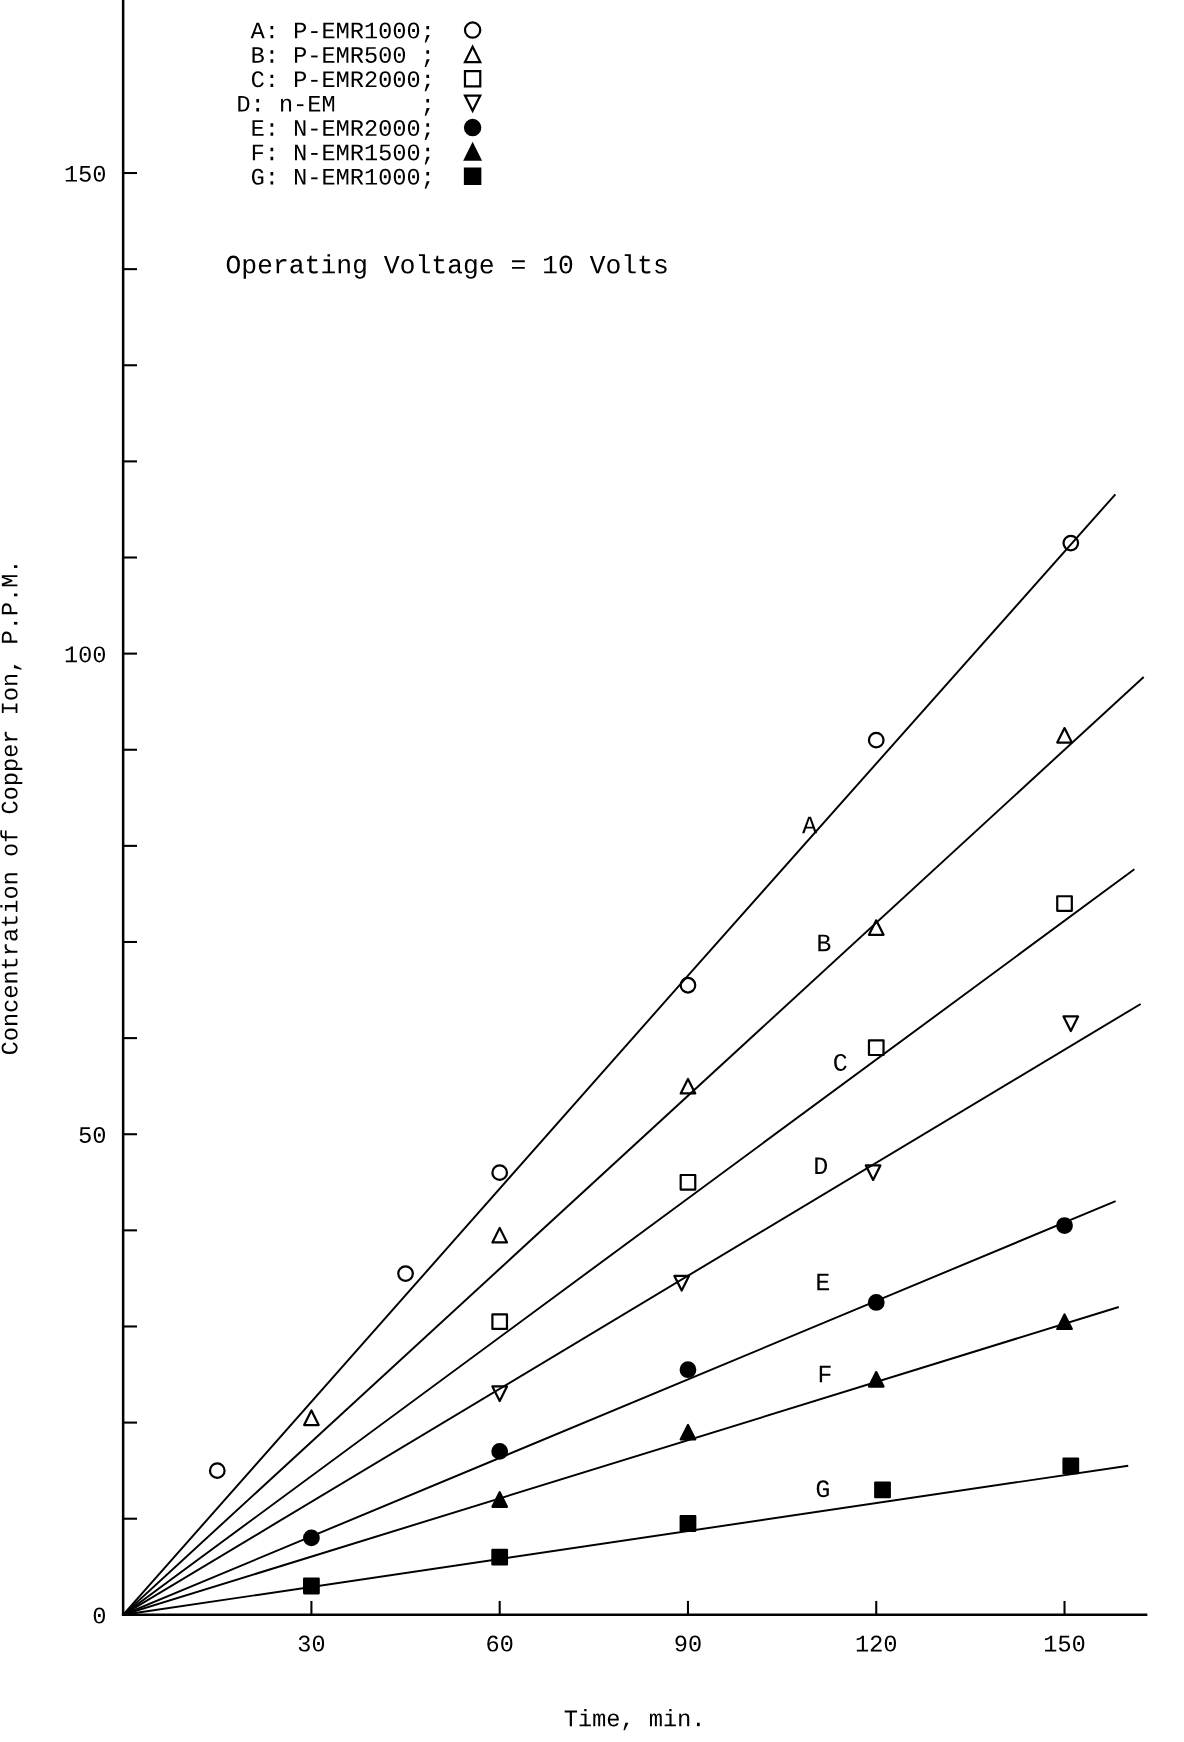 This screenshot has width=1184, height=1742. I want to click on annotation: F, so click(825, 1374).